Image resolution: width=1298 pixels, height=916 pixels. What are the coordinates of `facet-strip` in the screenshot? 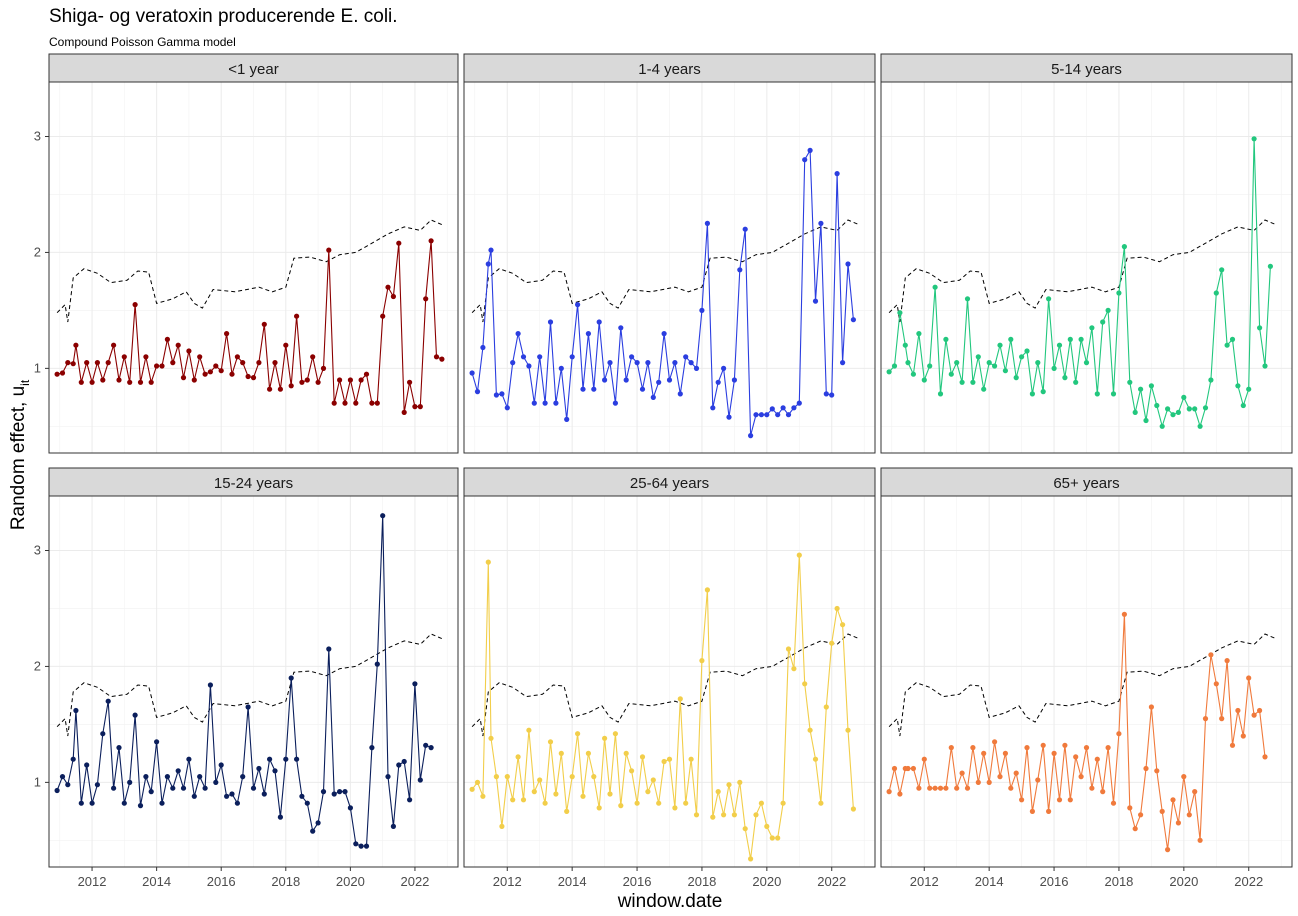 It's located at (253, 68).